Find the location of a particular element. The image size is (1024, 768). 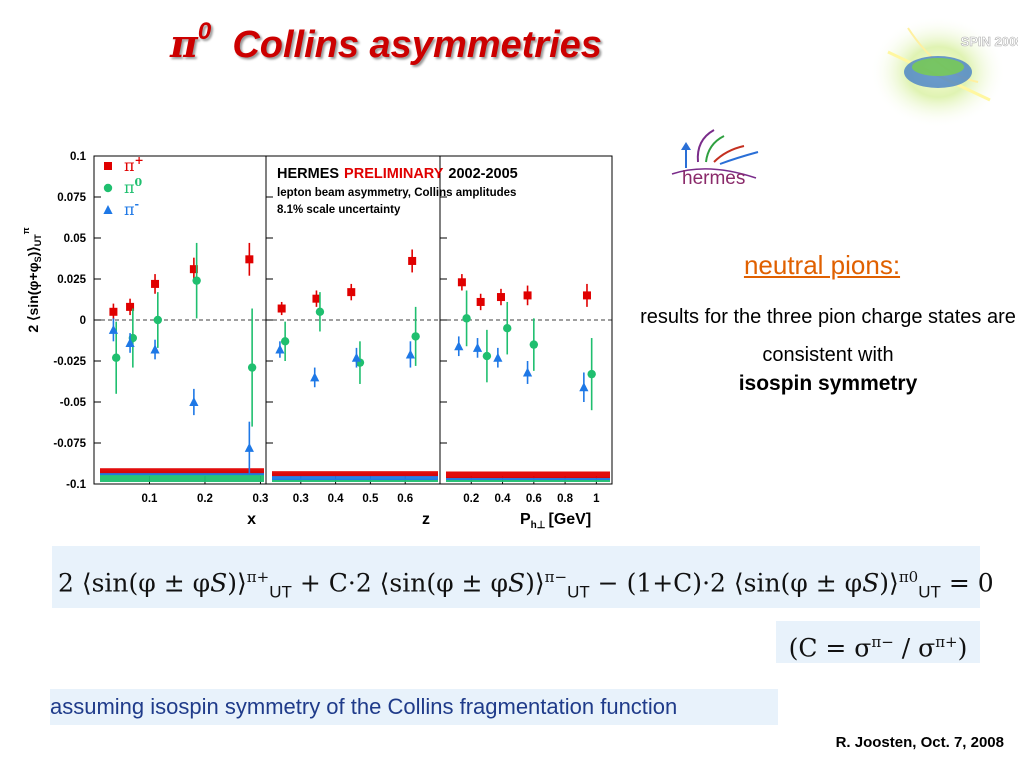

title-symbol: π is located at coordinates (184, 43).